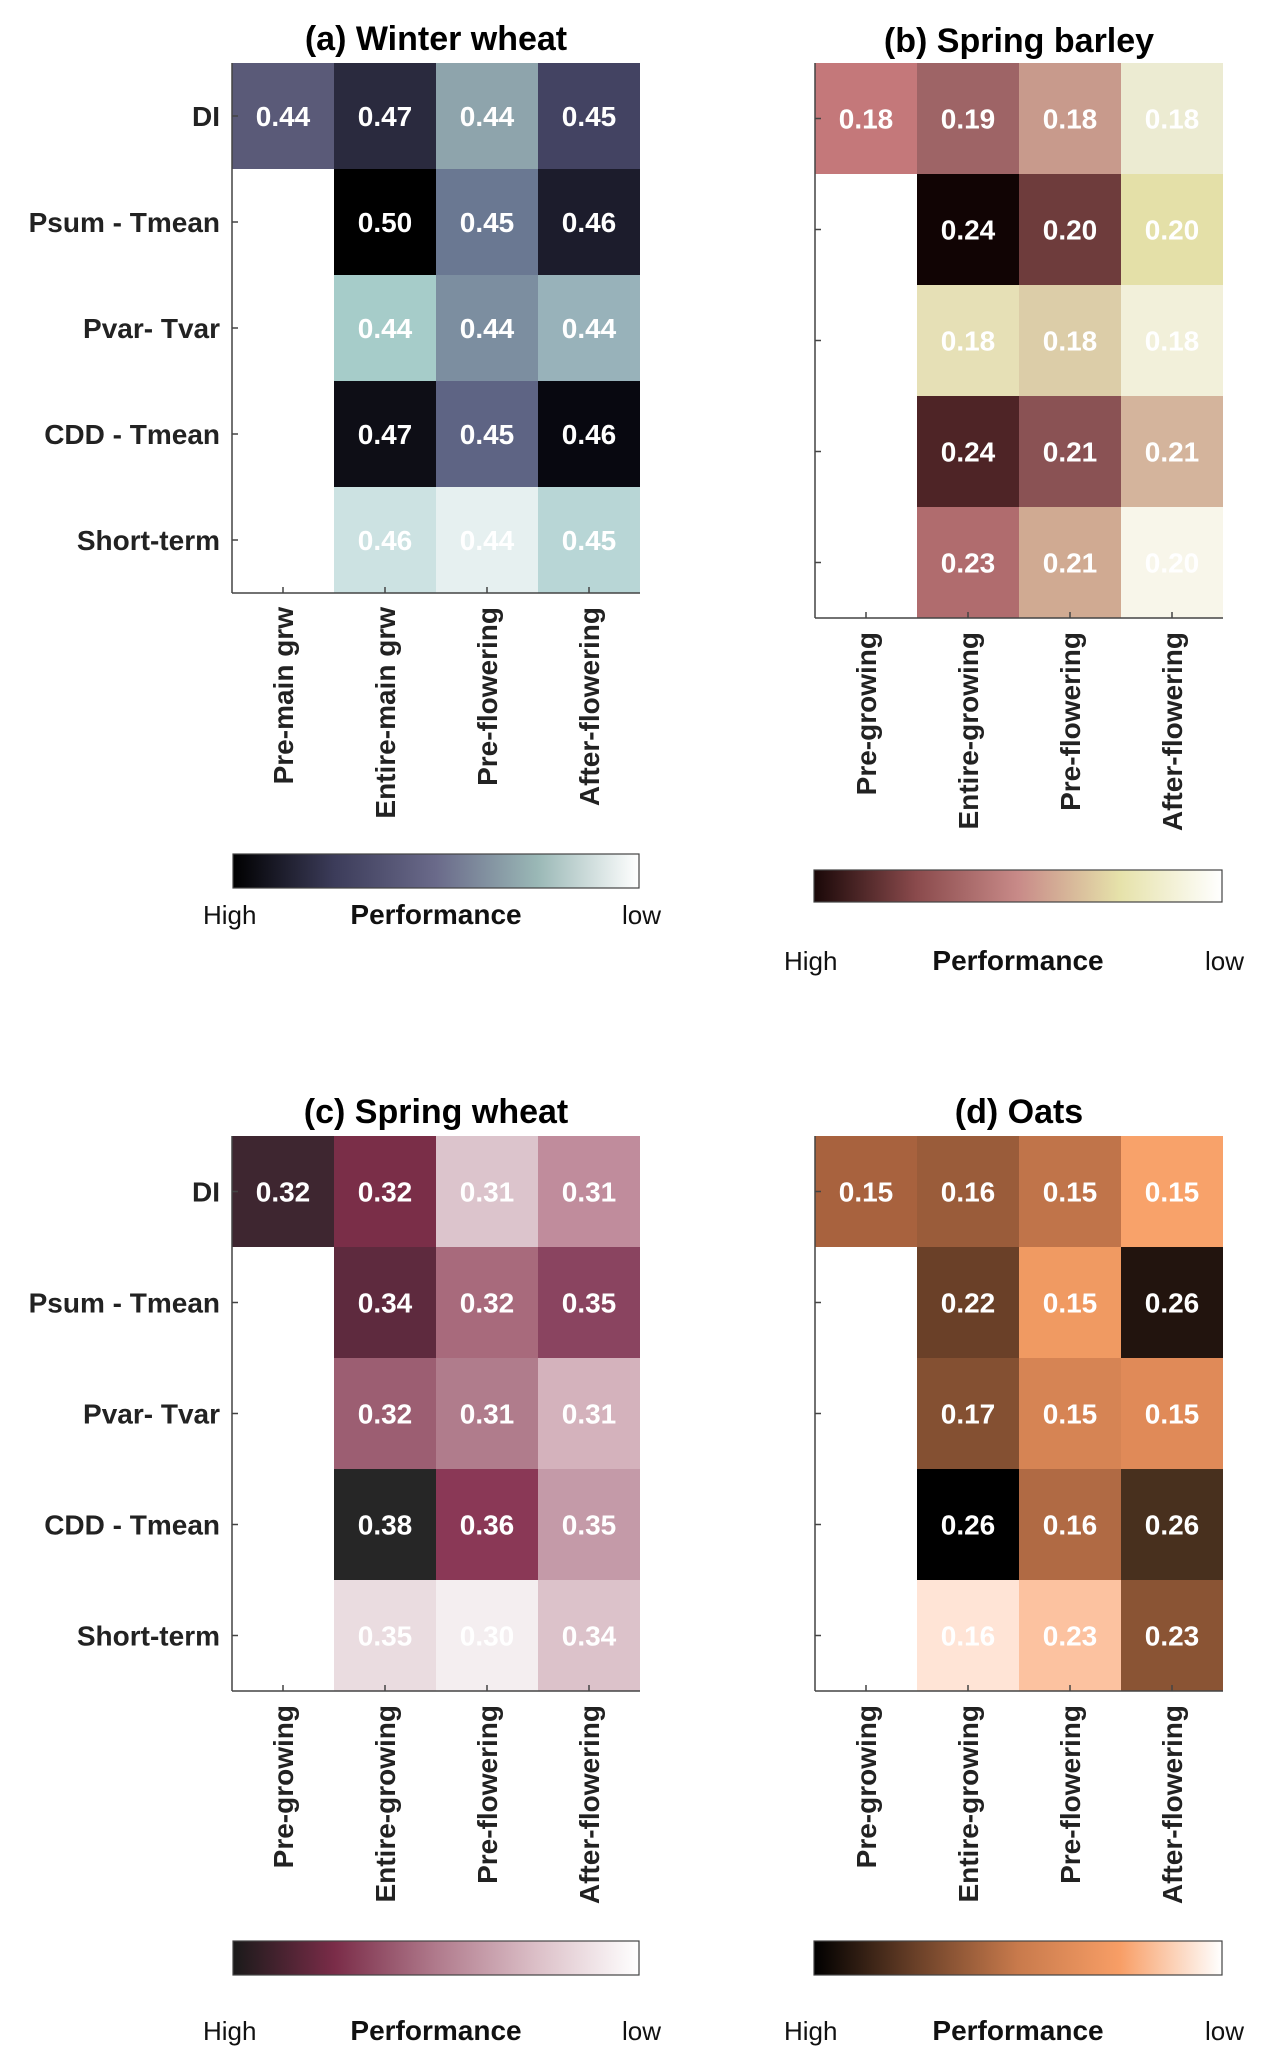  What do you see at coordinates (641, 2031) in the screenshot?
I see `colorbar-low-label: low` at bounding box center [641, 2031].